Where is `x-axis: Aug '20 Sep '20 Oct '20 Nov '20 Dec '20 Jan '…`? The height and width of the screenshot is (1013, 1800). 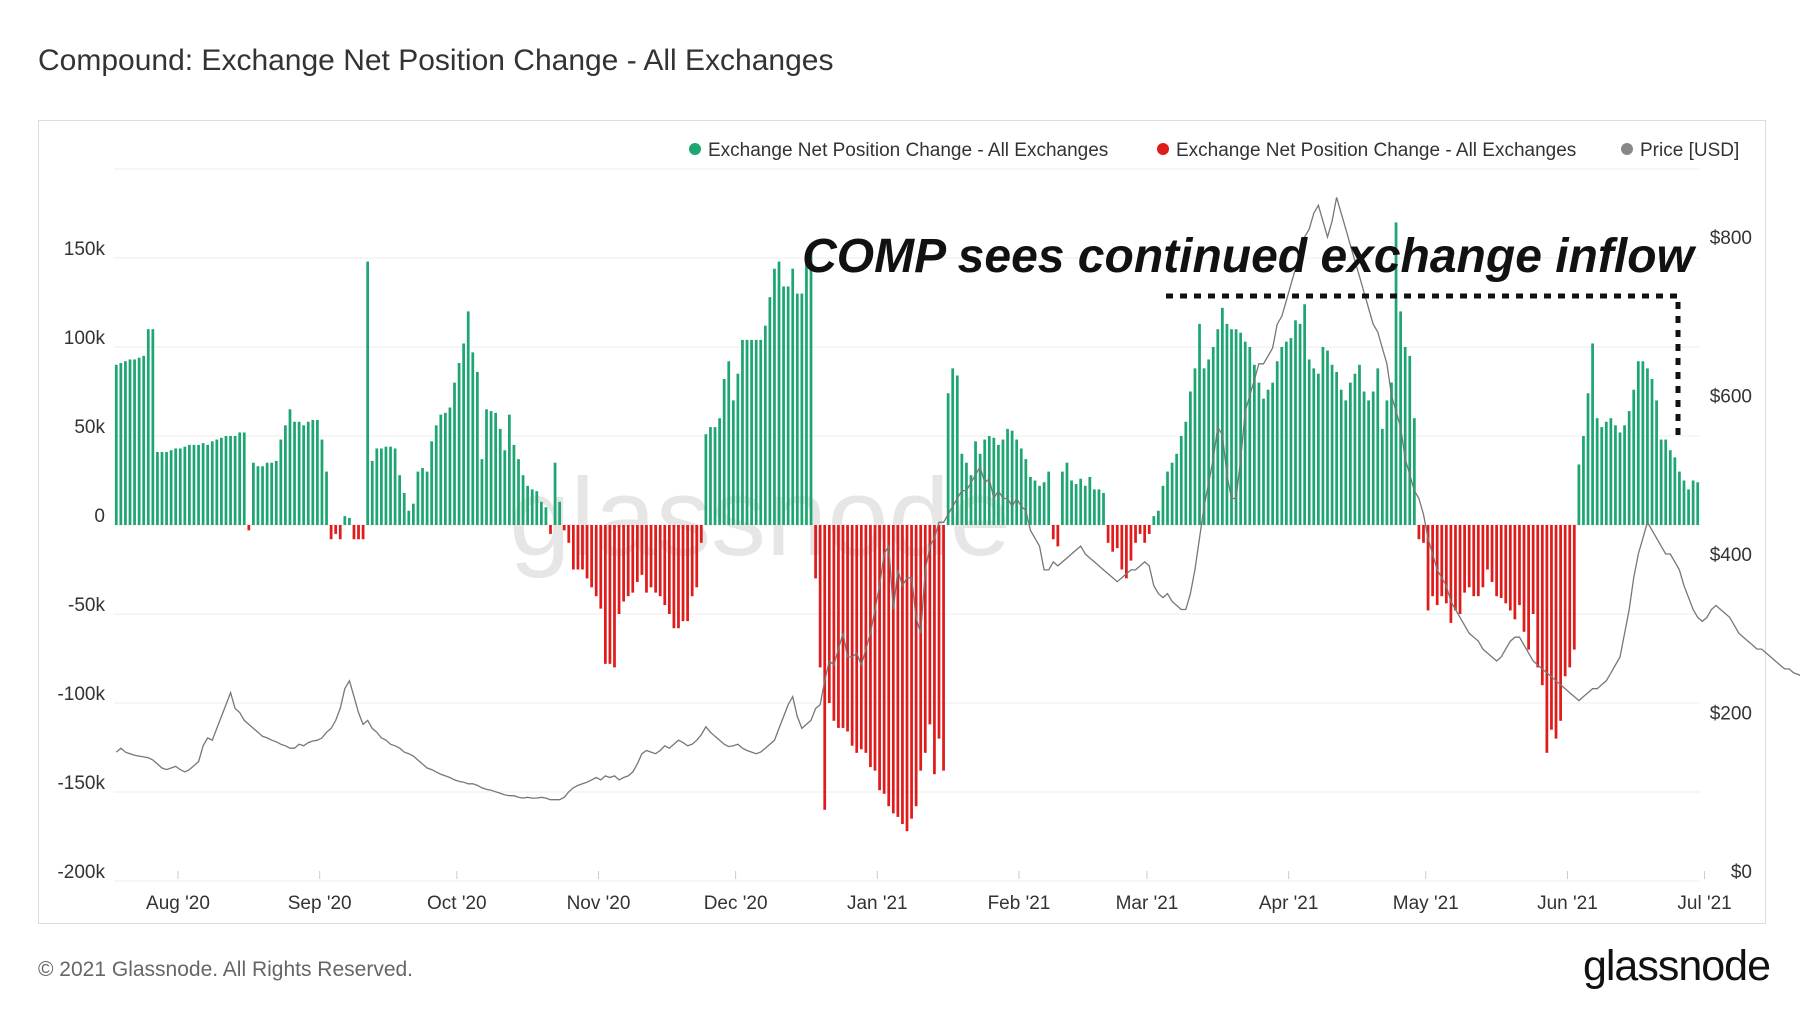
x-axis: Aug '20 Sep '20 Oct '20 Nov '20 Dec '20 Jan '… is located at coordinates (939, 892).